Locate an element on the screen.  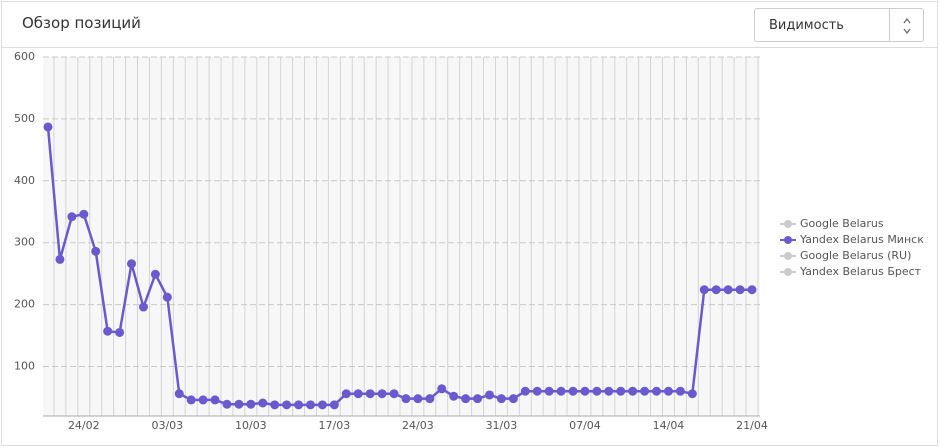
x-tick-label: 14/04 is located at coordinates (669, 425).